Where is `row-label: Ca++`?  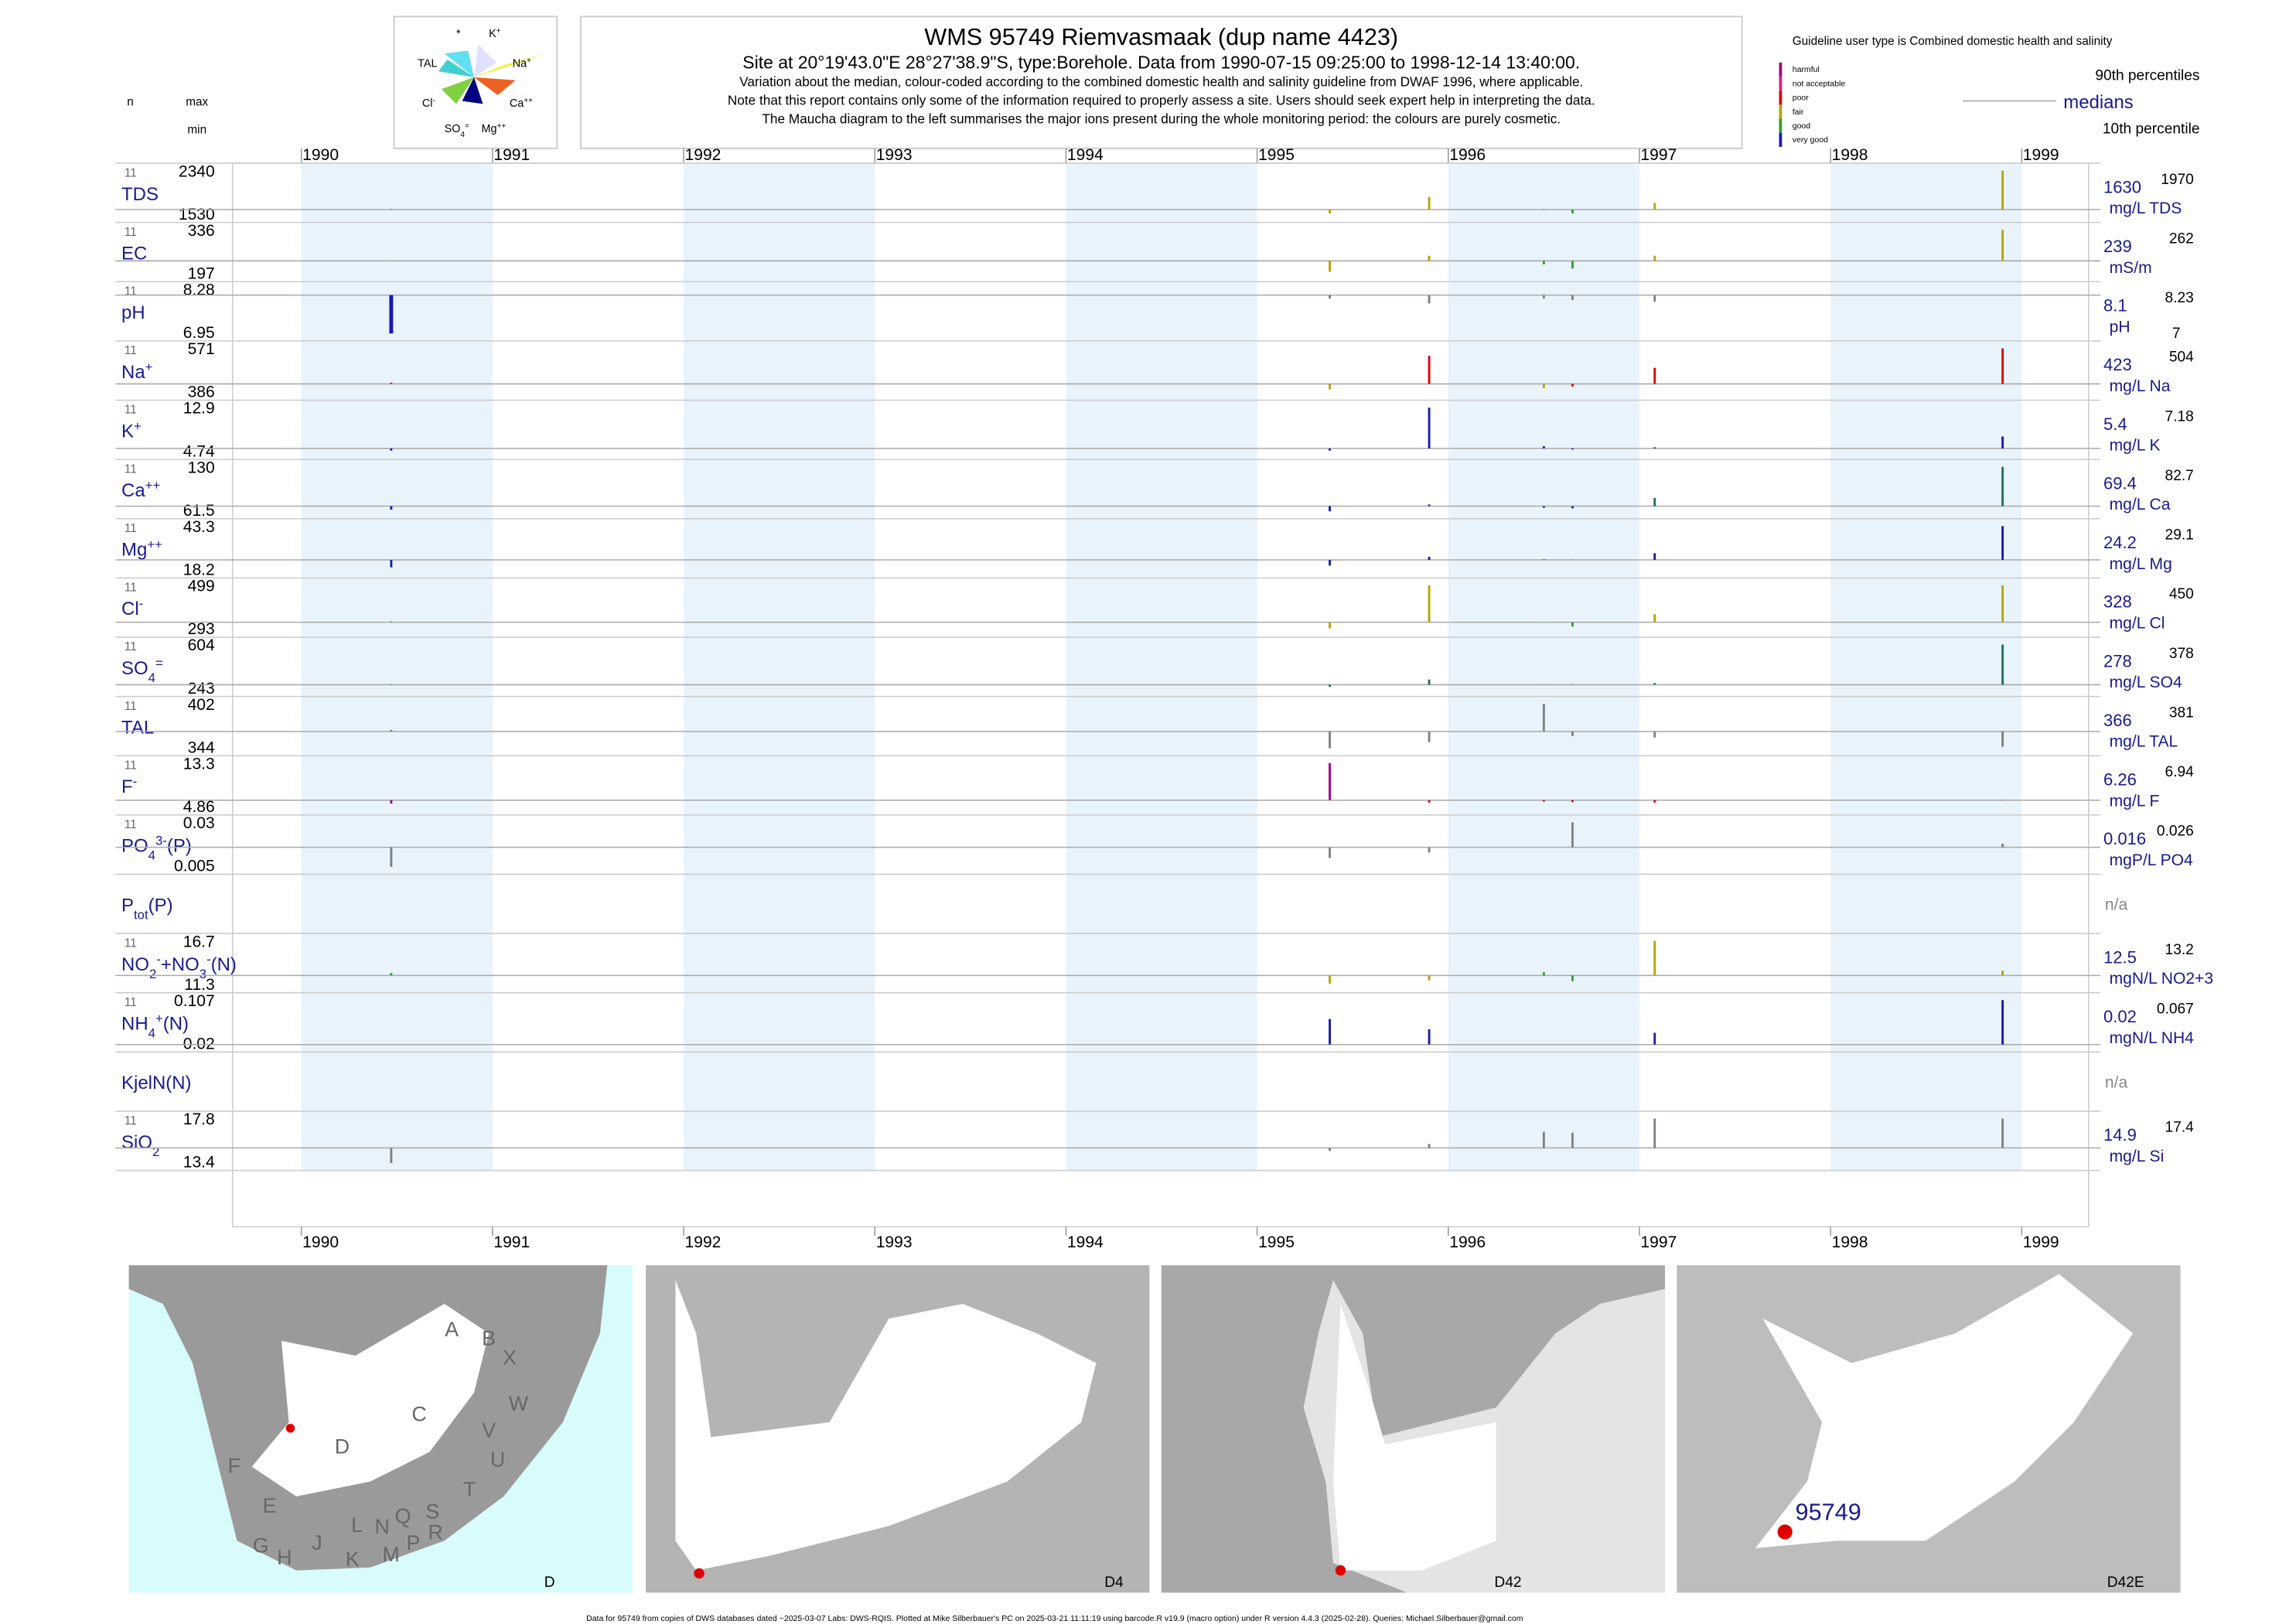
row-label: Ca++ is located at coordinates (140, 490).